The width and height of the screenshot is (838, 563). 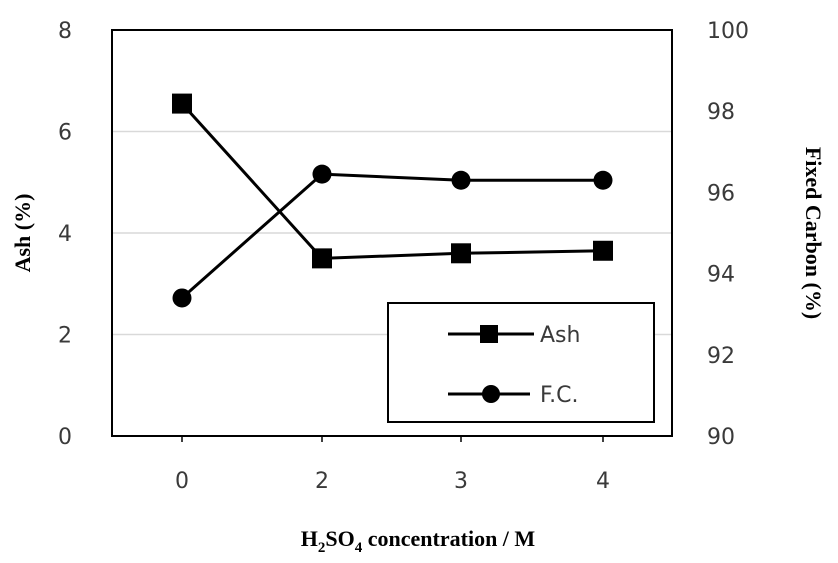 What do you see at coordinates (721, 437) in the screenshot?
I see `y-right-tick-label-0: 90` at bounding box center [721, 437].